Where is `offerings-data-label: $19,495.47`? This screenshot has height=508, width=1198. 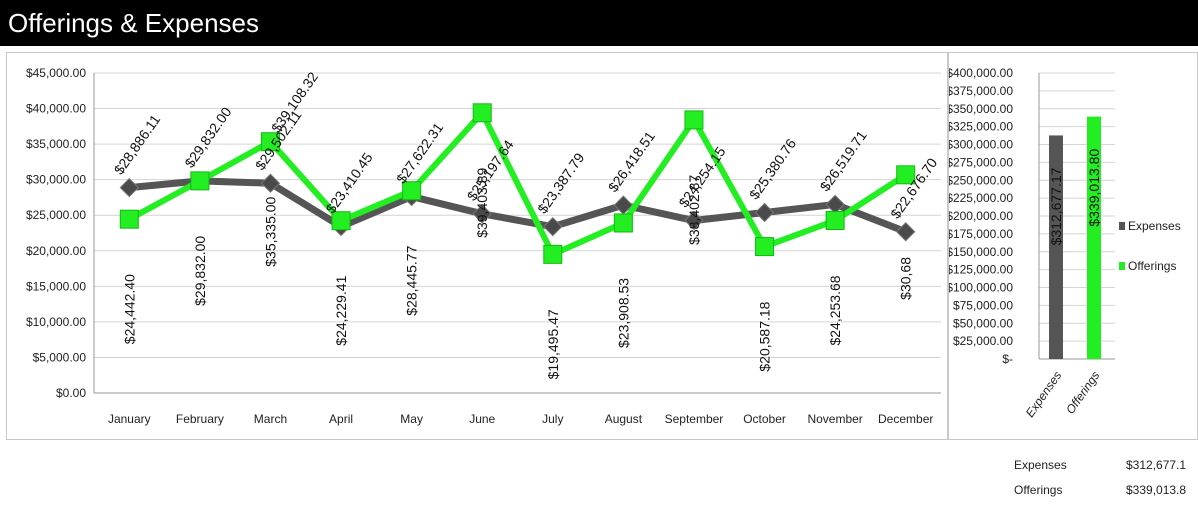 offerings-data-label: $19,495.47 is located at coordinates (553, 344).